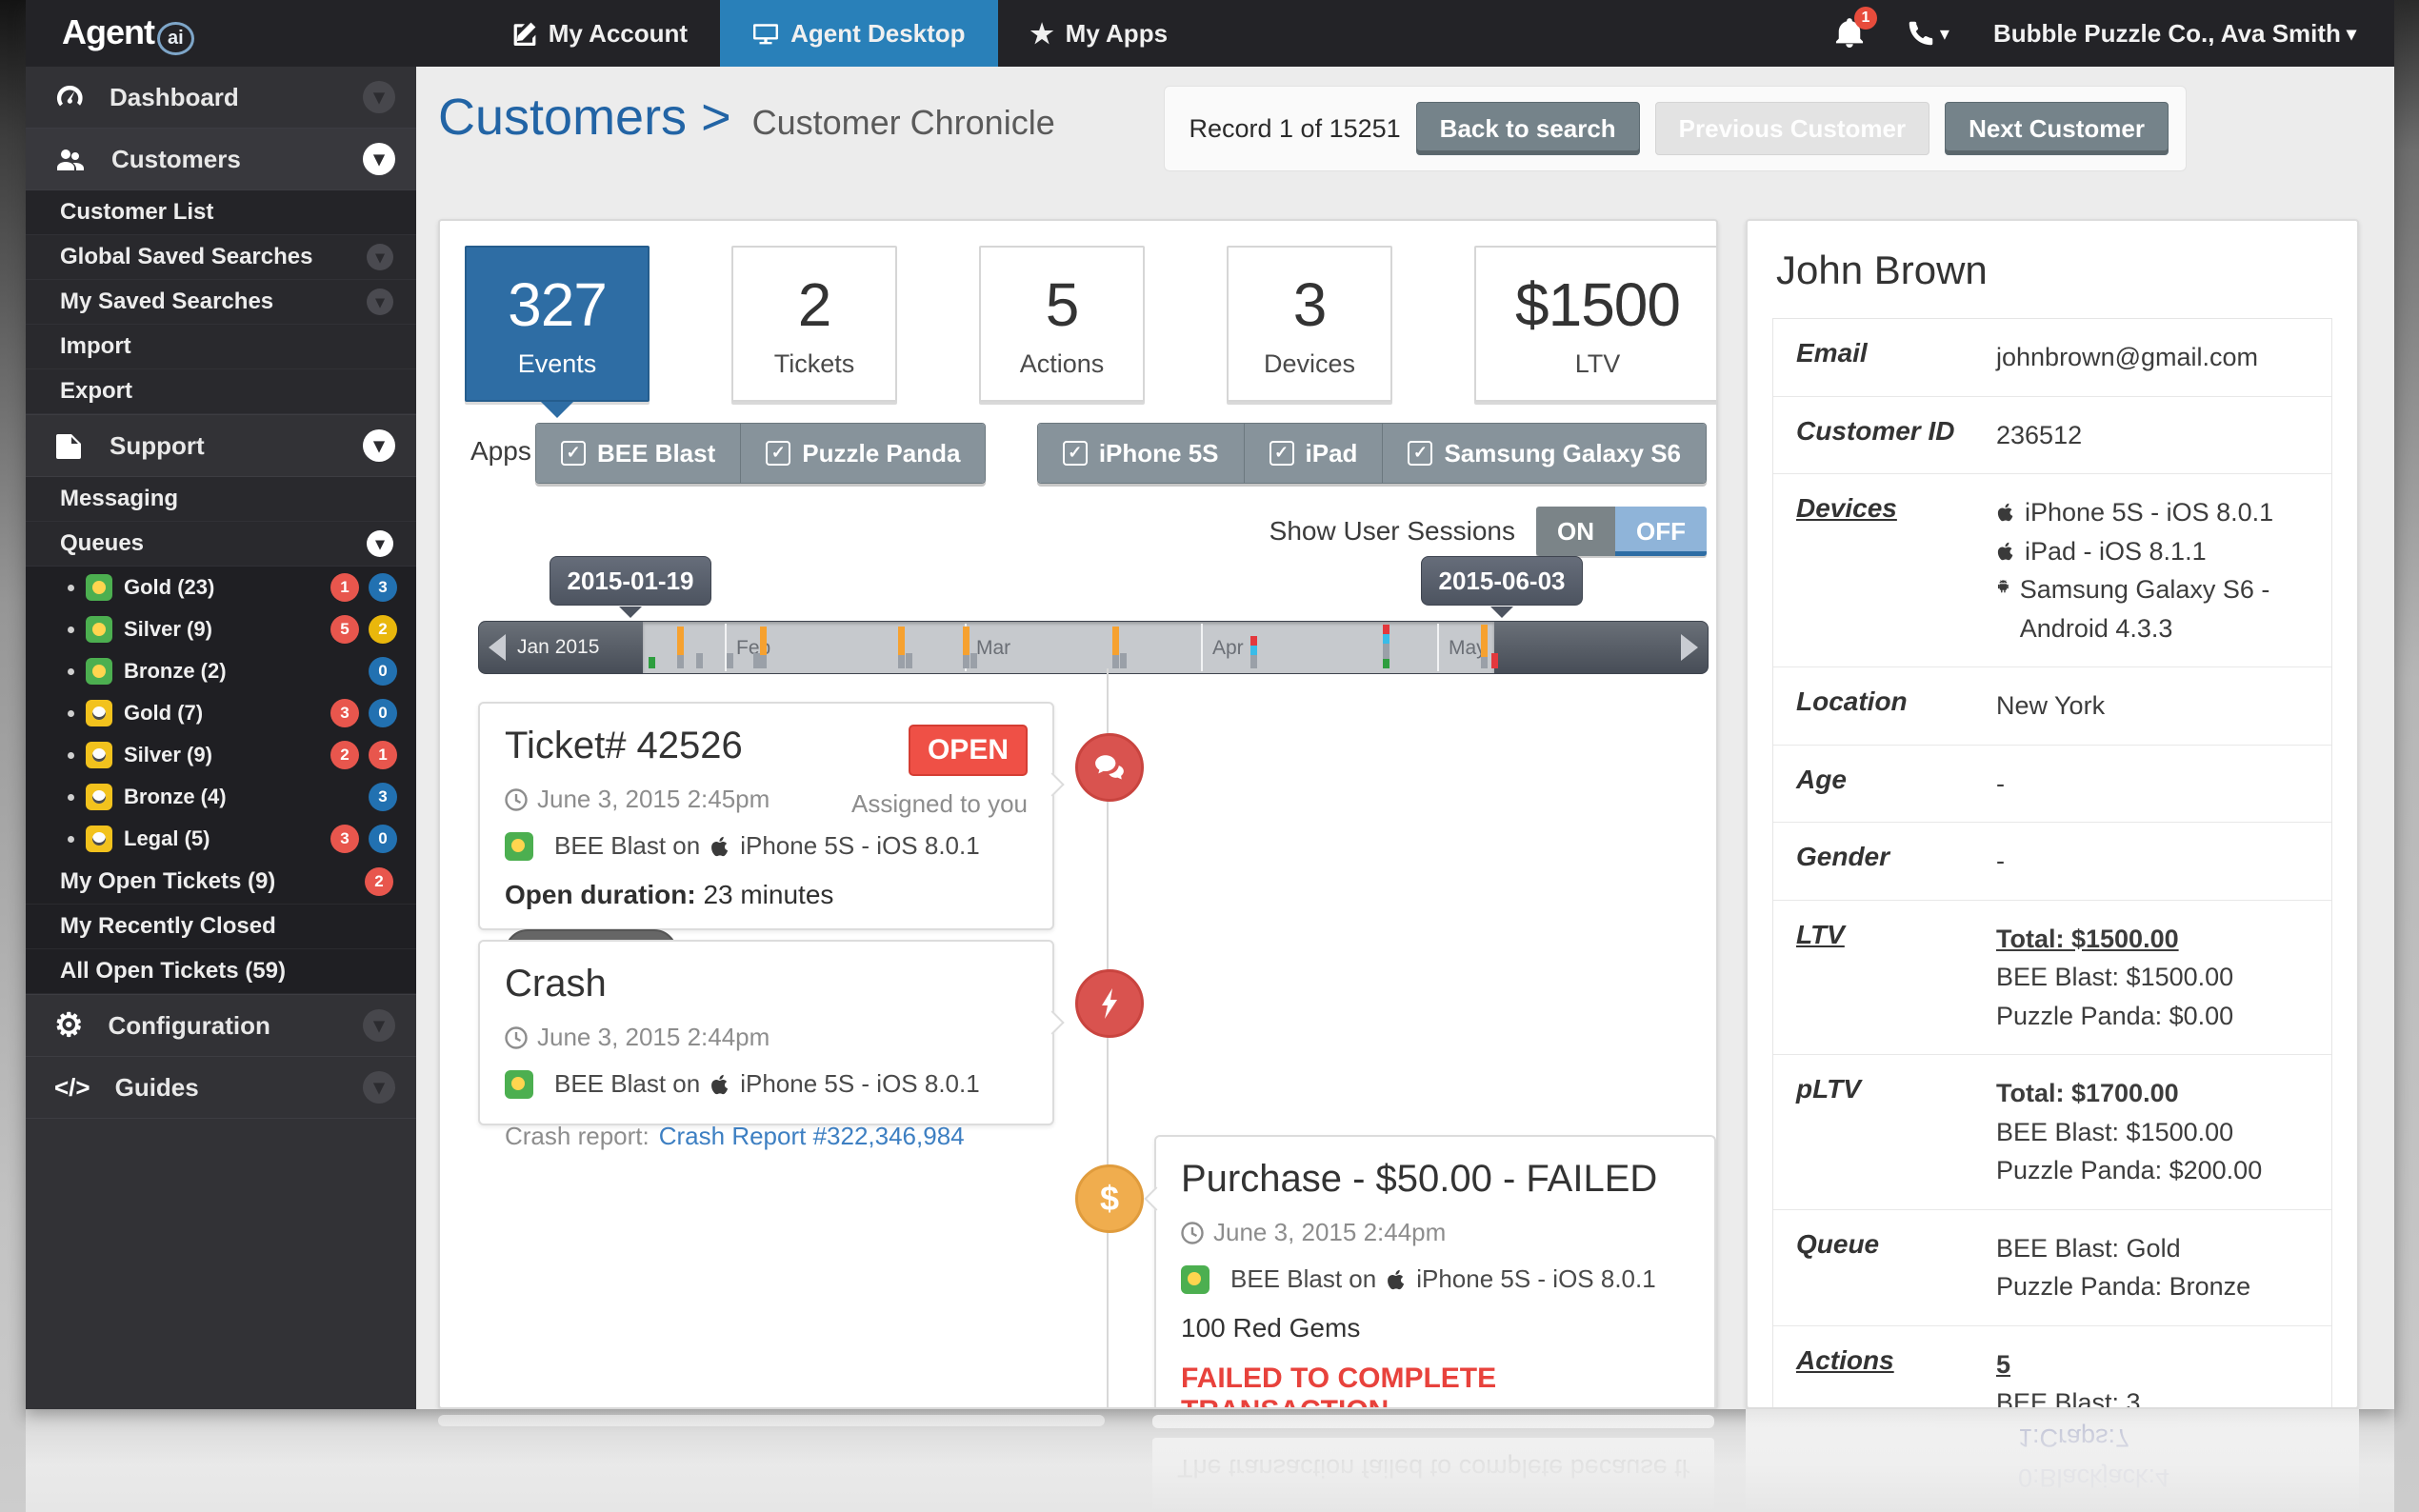 This screenshot has height=1512, width=2419. Describe the element at coordinates (630, 587) in the screenshot. I see `timeline-start-handle: 2015-01-19` at that location.